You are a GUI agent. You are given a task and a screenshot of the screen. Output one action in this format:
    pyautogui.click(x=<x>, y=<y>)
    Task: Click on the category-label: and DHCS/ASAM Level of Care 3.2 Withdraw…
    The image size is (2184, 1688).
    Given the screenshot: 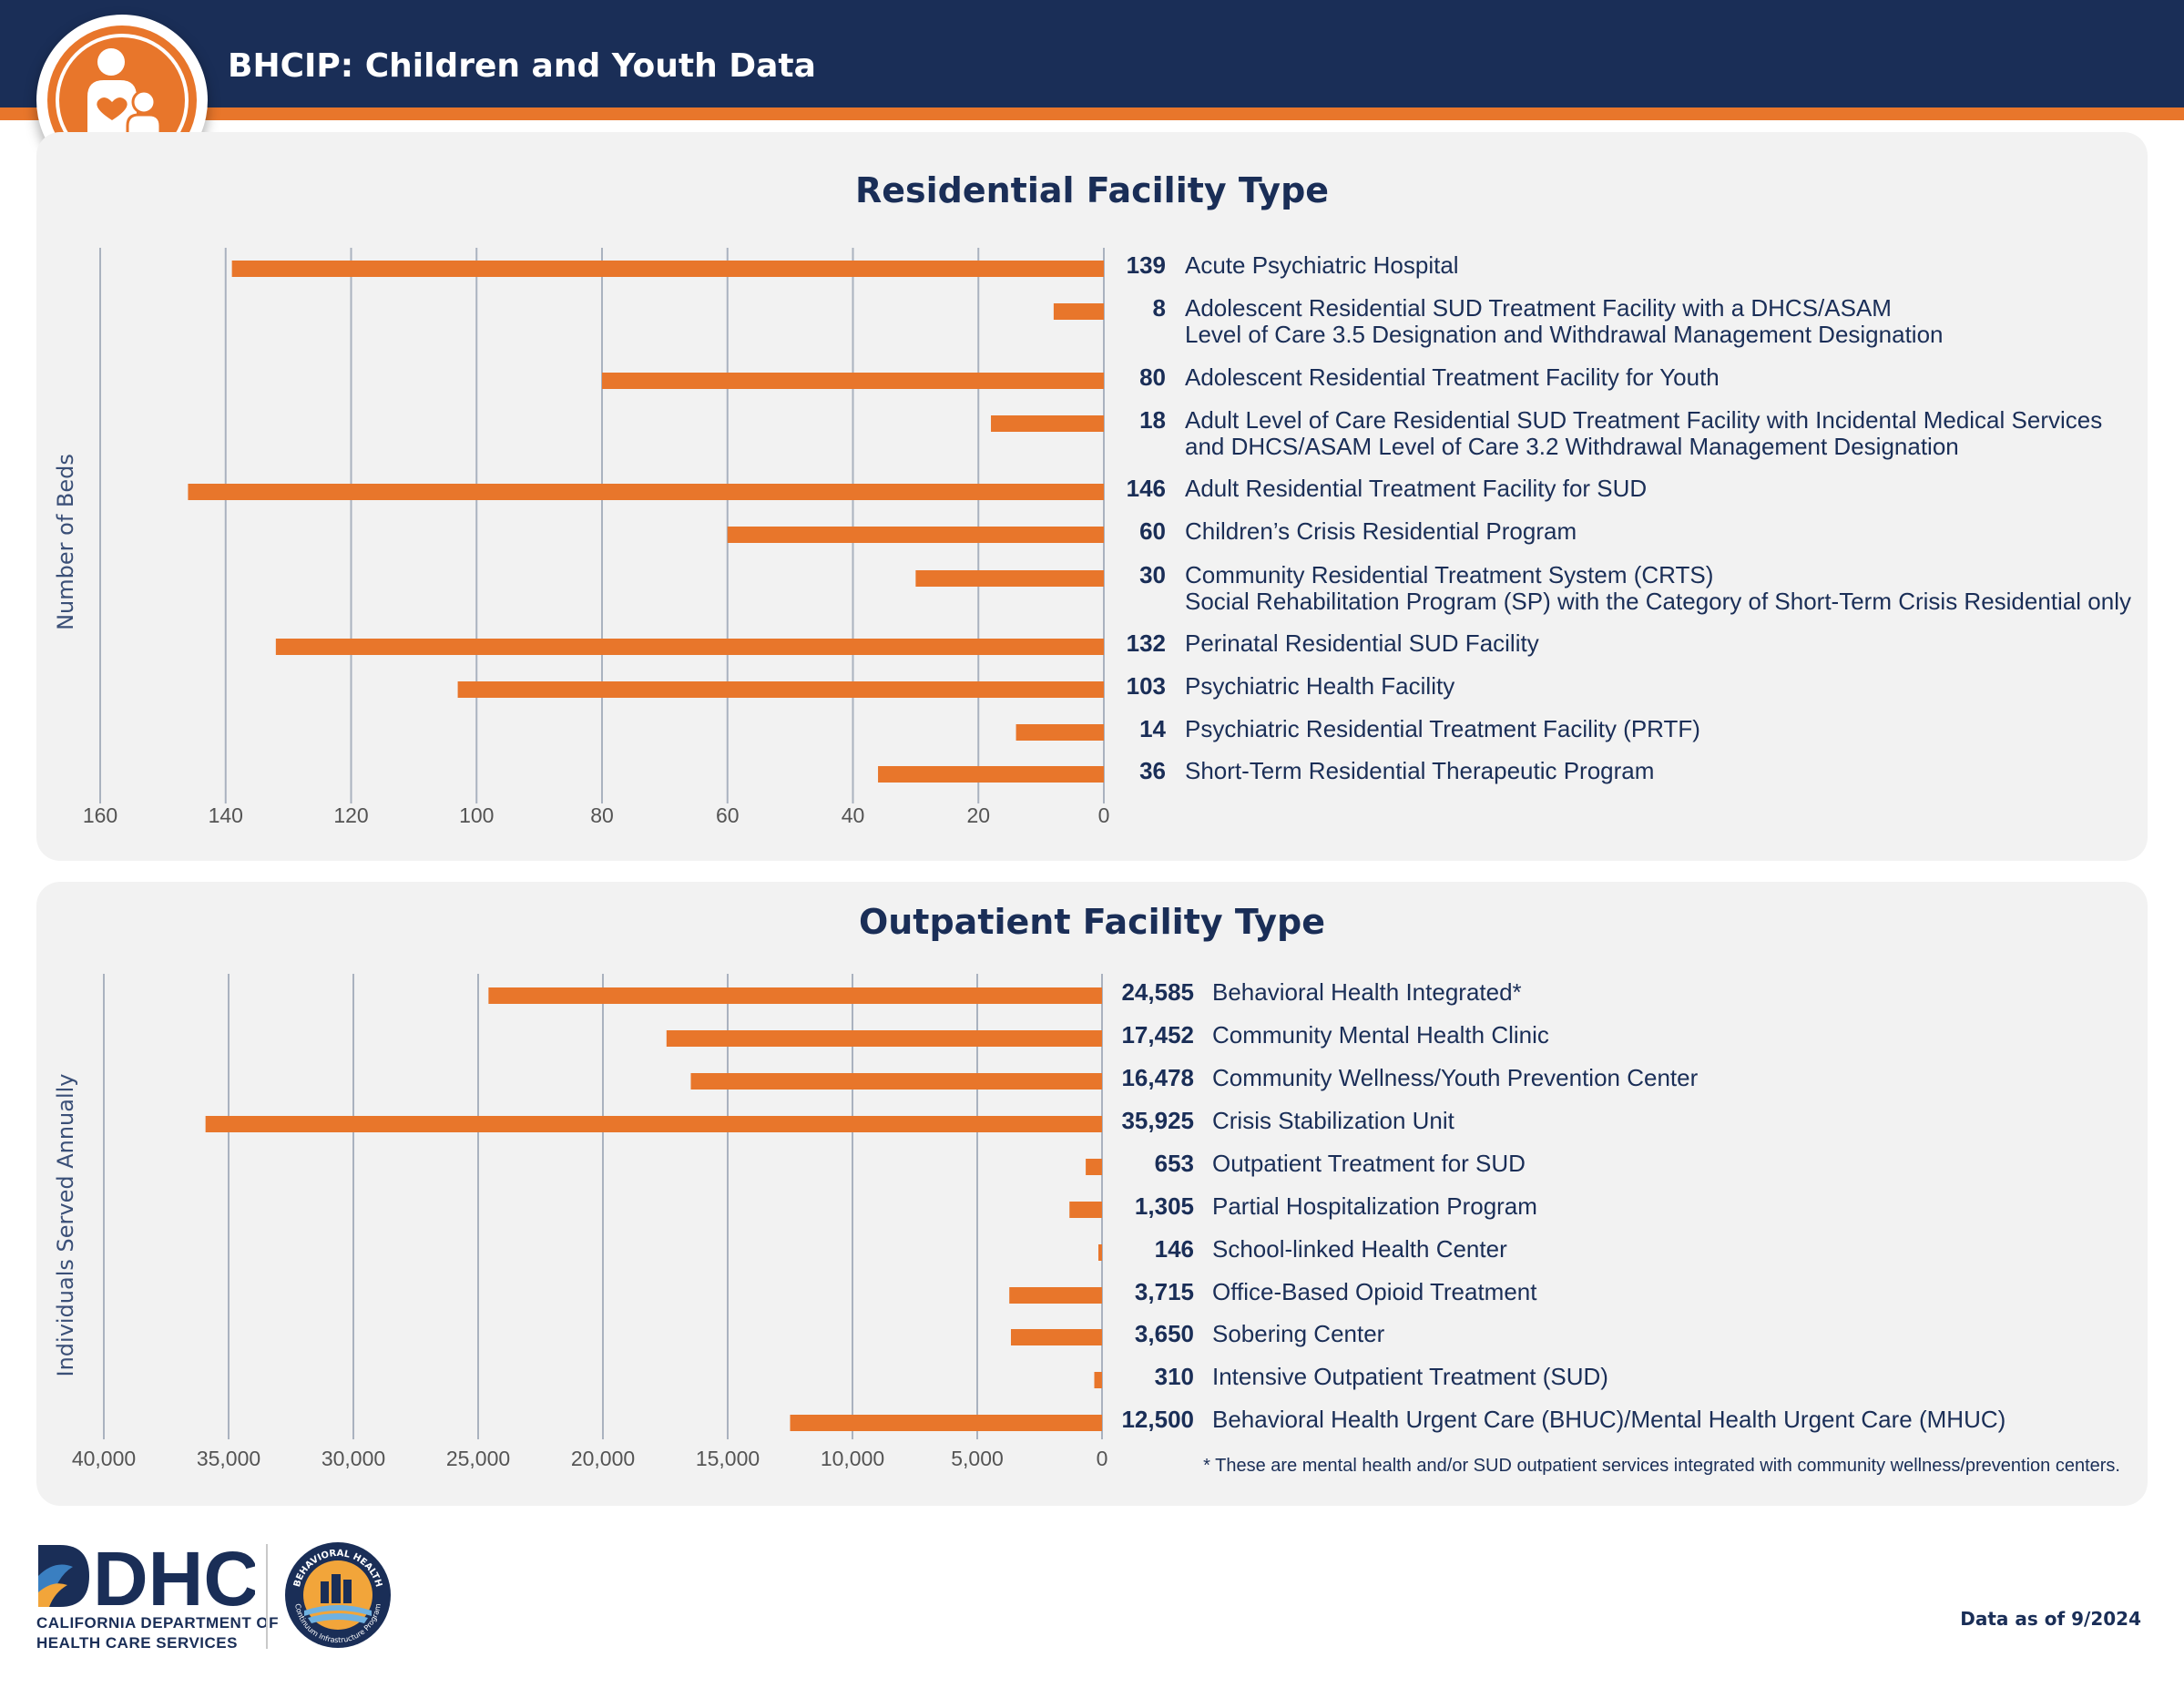 What is the action you would take?
    pyautogui.click(x=1572, y=446)
    